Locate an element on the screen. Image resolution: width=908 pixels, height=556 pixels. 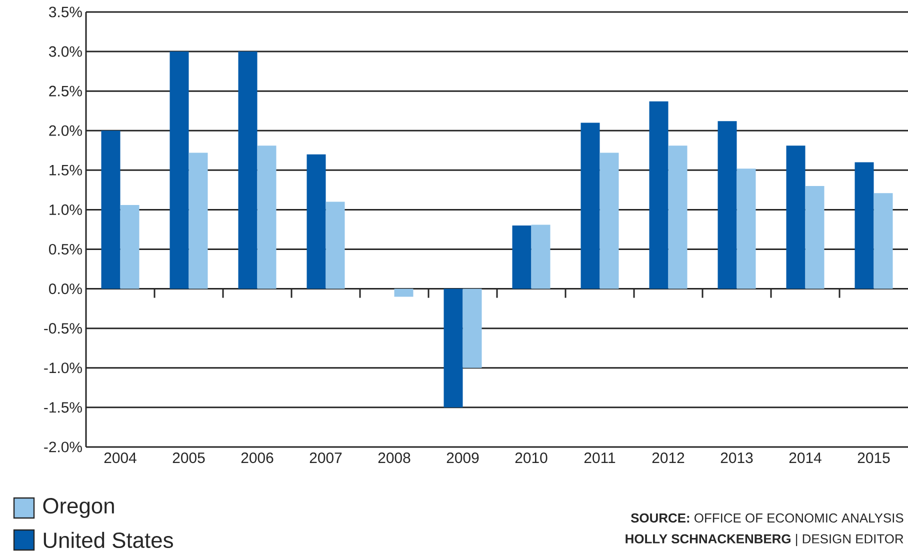
y-tick-label: -1.5% is located at coordinates (63, 407).